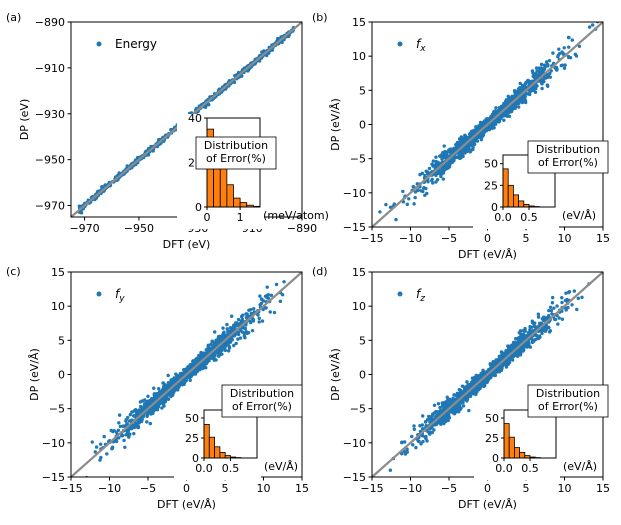 This screenshot has height=525, width=621. I want to click on inset-y-tick-label: 0, so click(198, 207).